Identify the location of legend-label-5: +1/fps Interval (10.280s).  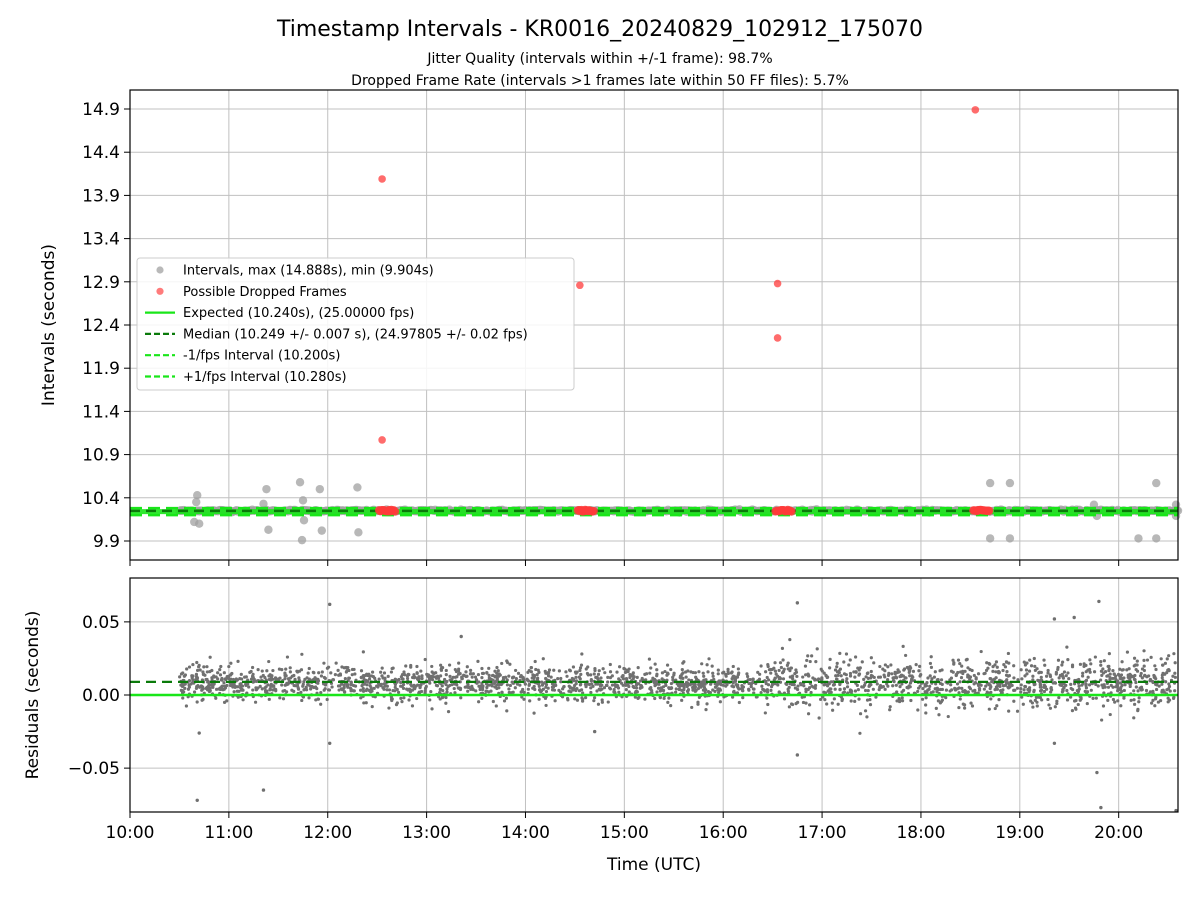
(265, 377).